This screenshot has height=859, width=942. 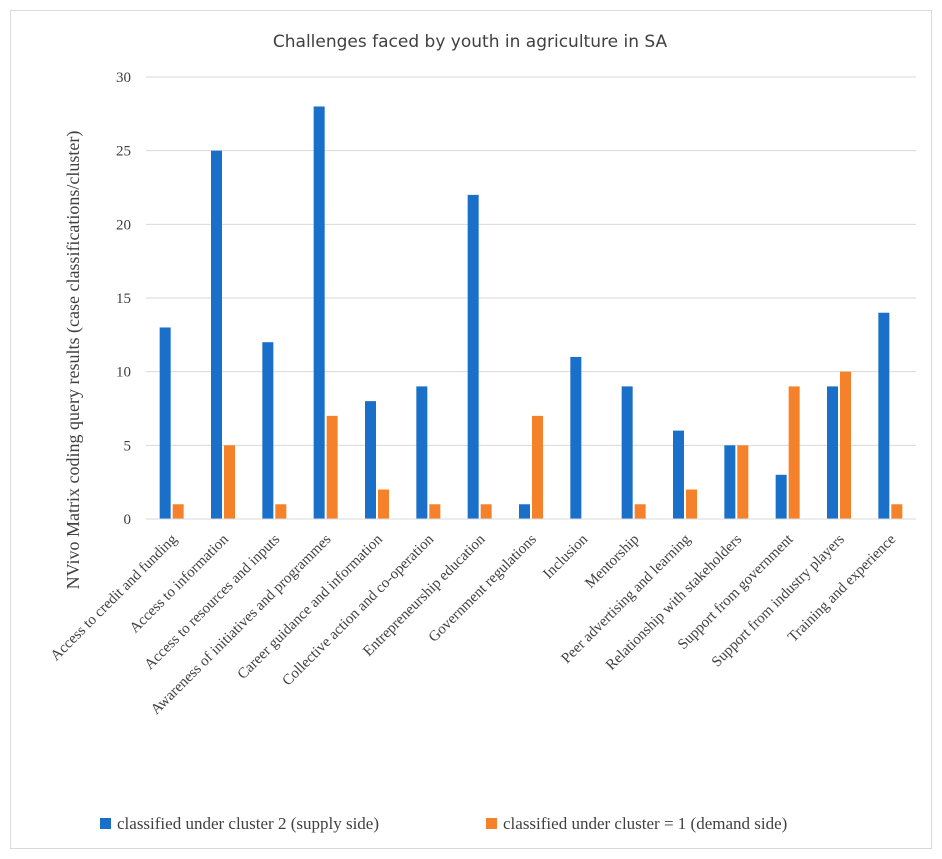 What do you see at coordinates (123, 78) in the screenshot?
I see `y-tick-label: 30` at bounding box center [123, 78].